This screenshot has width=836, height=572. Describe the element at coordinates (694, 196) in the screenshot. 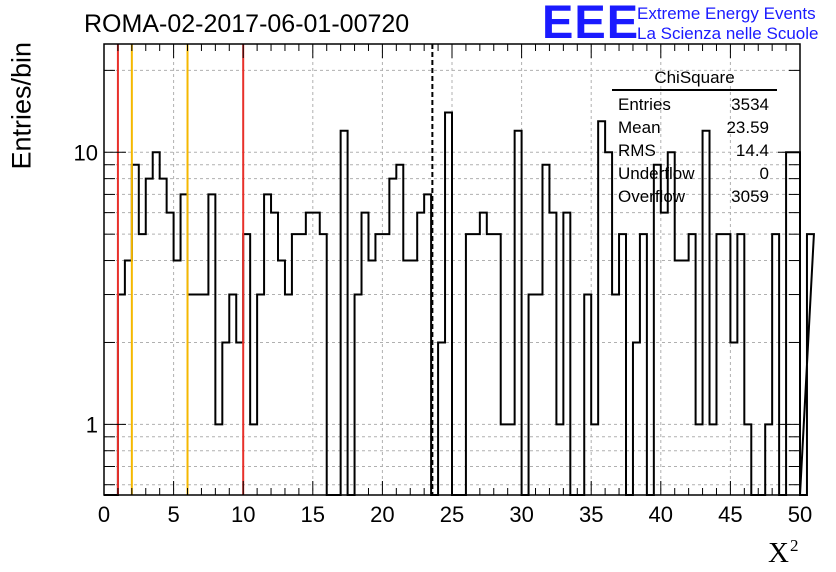

I see `stats-row-overflow: Overflow 3059` at that location.